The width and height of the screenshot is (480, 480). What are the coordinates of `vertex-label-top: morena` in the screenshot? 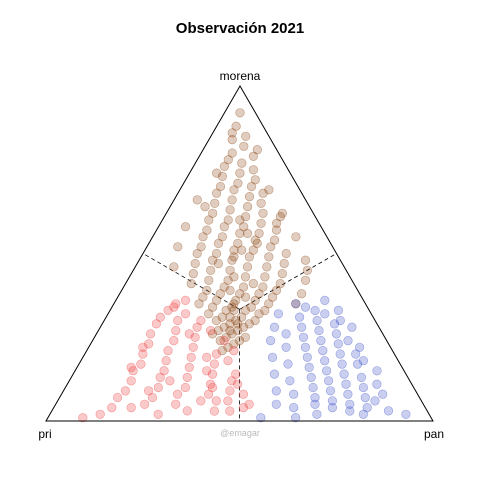 It's located at (240, 76).